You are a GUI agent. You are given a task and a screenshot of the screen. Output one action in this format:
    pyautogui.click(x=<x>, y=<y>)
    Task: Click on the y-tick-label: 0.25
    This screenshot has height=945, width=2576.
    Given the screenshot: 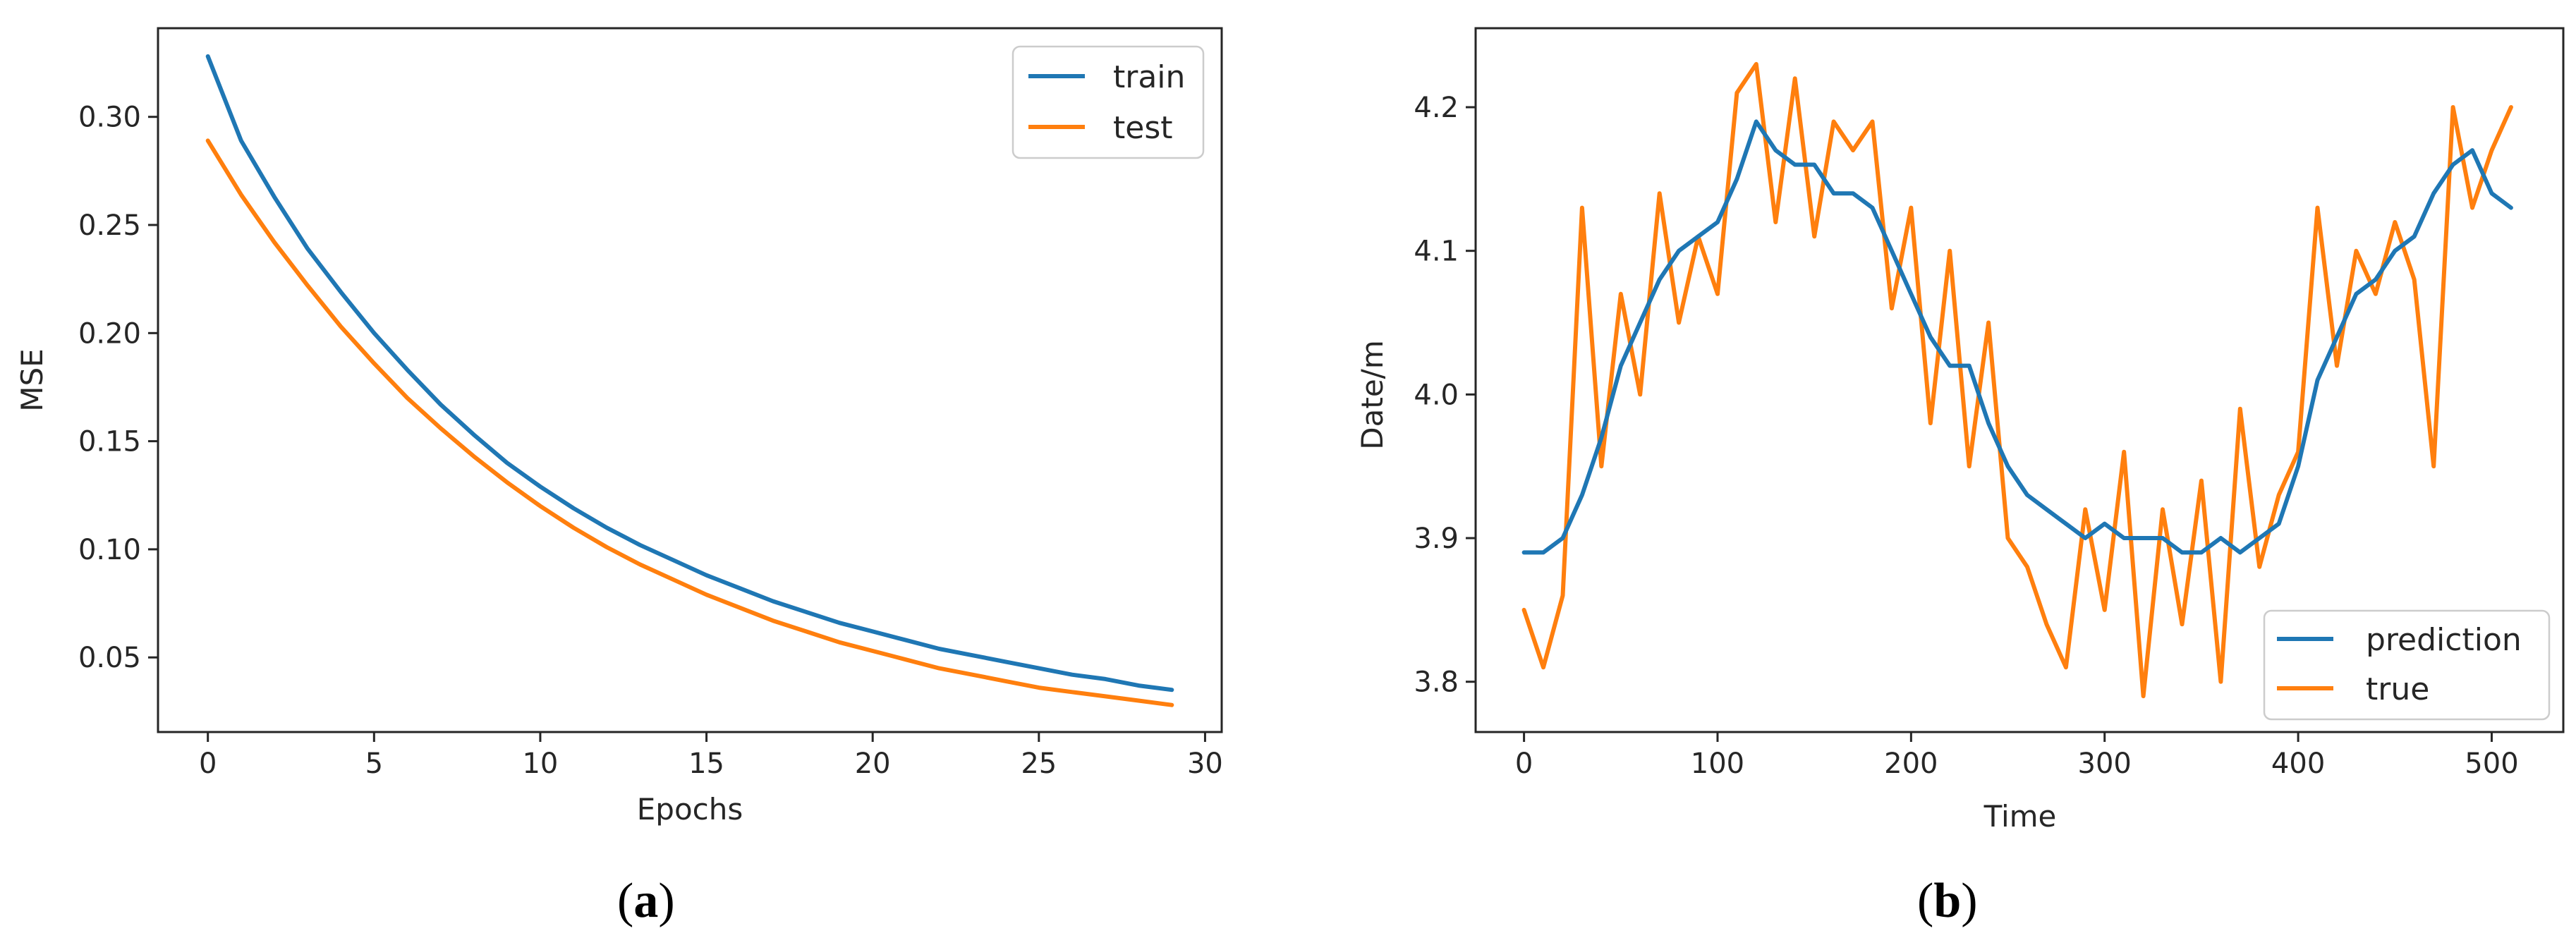 What is the action you would take?
    pyautogui.click(x=109, y=225)
    